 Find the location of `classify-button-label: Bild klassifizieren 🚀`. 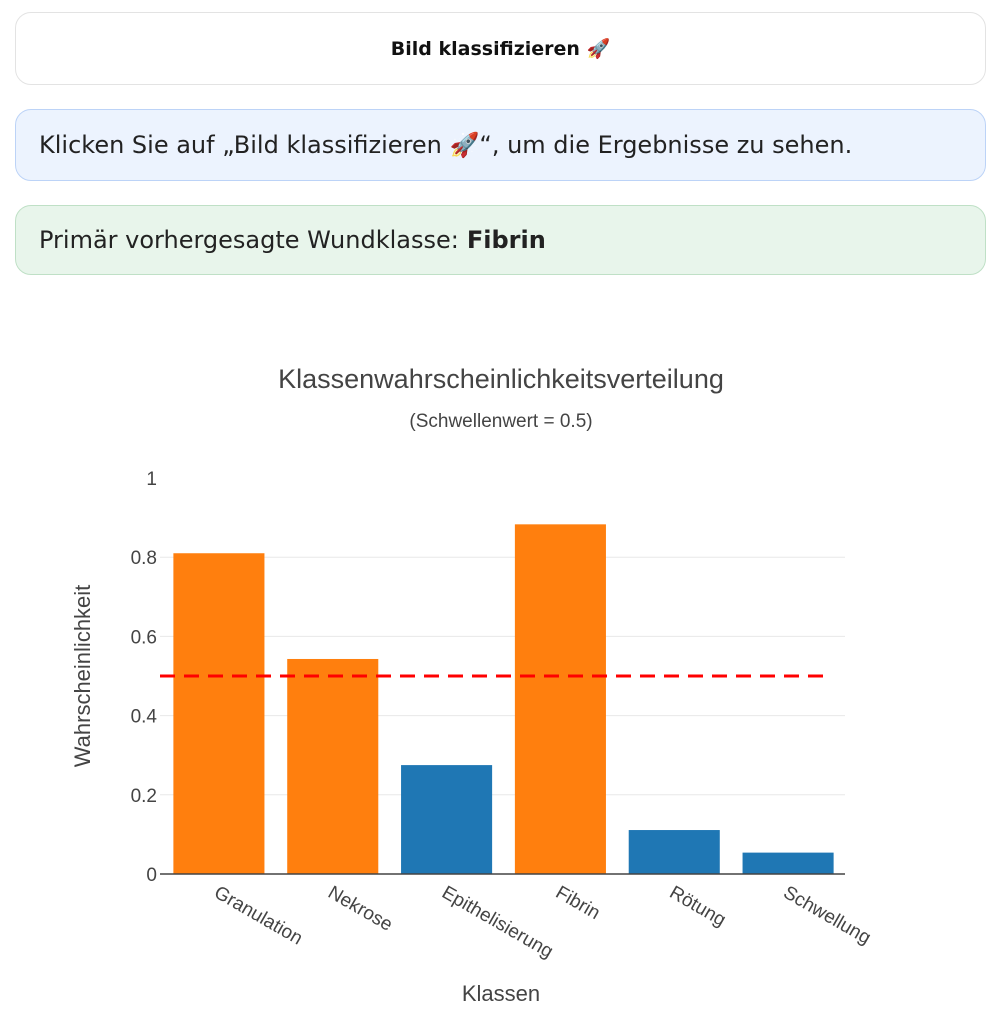

classify-button-label: Bild klassifizieren 🚀 is located at coordinates (500, 49).